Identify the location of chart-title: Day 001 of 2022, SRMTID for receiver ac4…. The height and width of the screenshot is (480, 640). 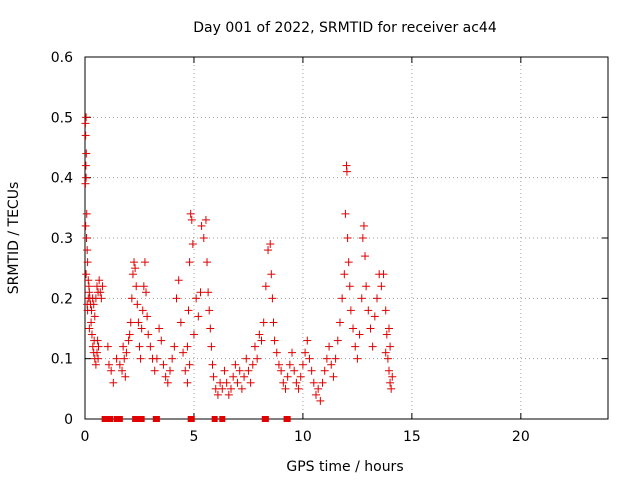
(345, 28).